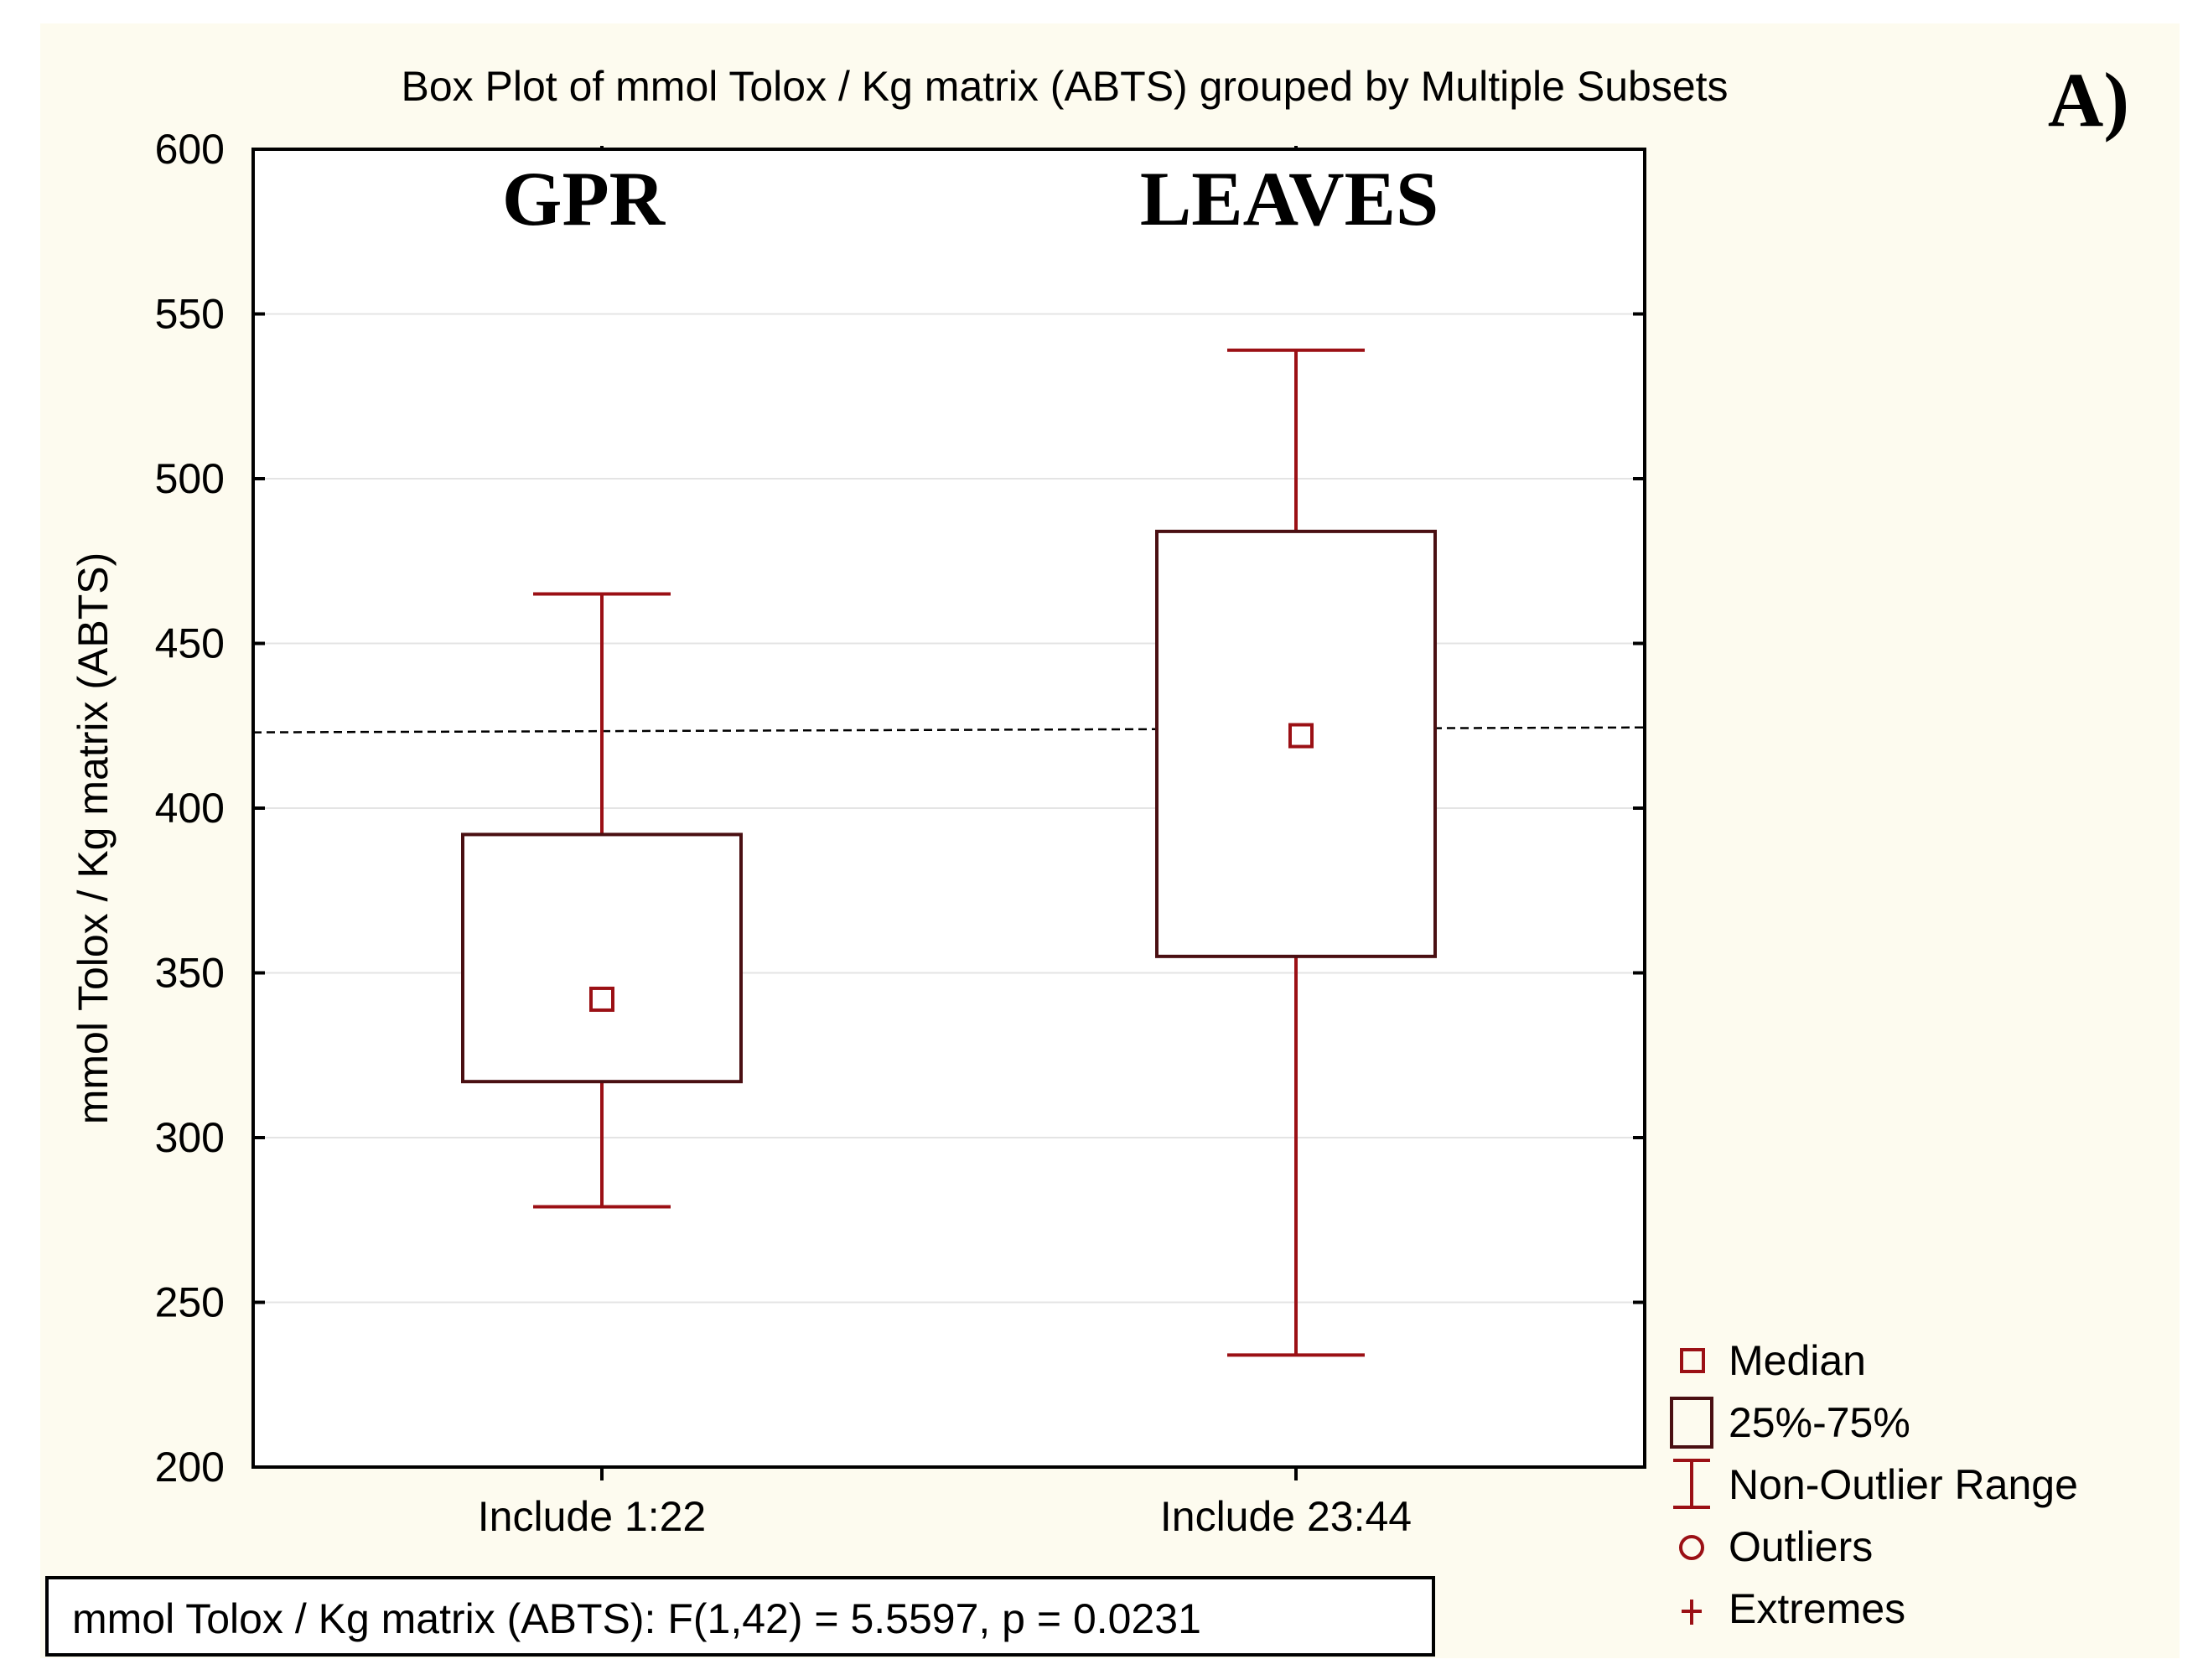 Image resolution: width=2203 pixels, height=1680 pixels. I want to click on legend-median-icon, so click(1692, 1360).